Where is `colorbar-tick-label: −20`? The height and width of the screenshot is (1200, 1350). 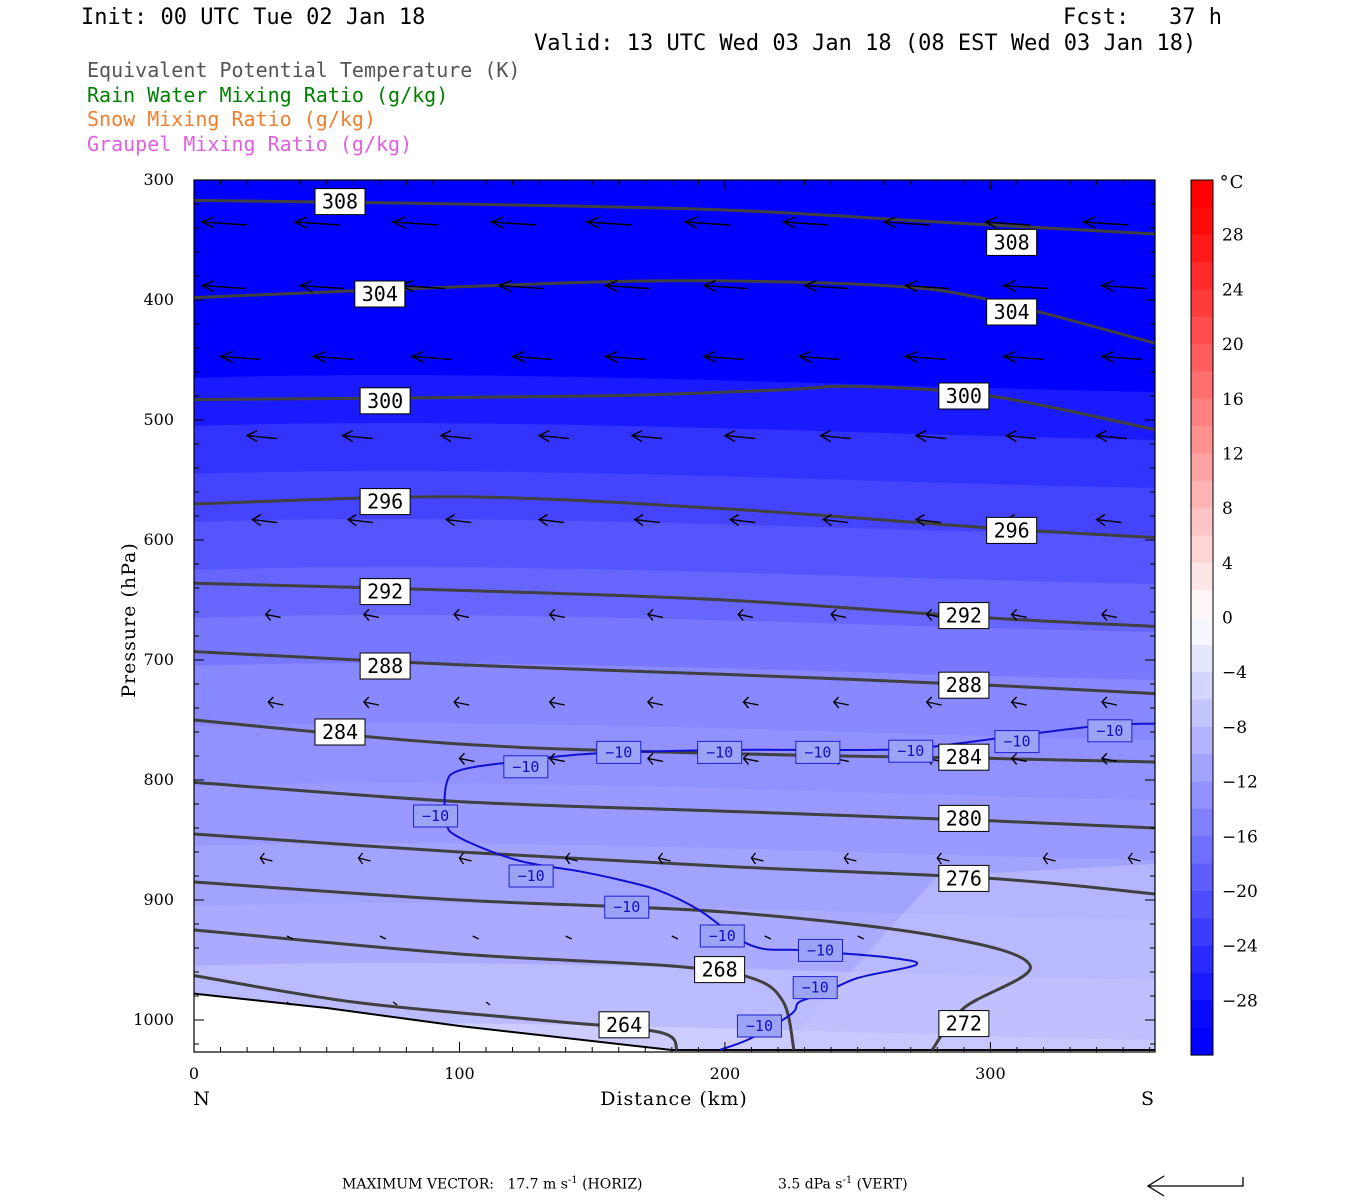 colorbar-tick-label: −20 is located at coordinates (1240, 892).